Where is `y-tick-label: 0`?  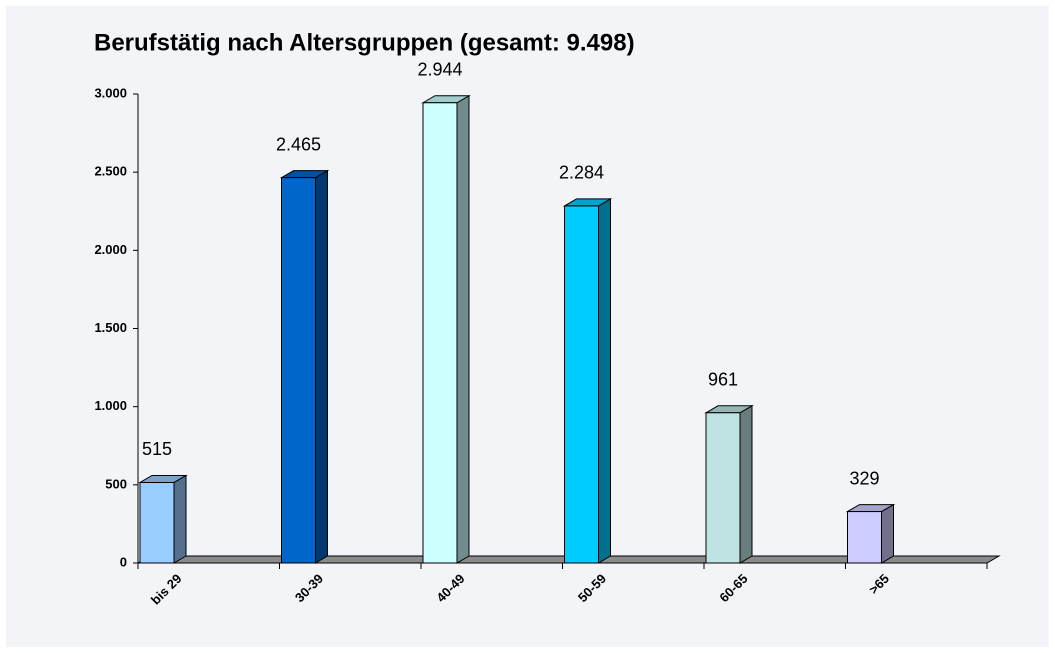
y-tick-label: 0 is located at coordinates (123, 561).